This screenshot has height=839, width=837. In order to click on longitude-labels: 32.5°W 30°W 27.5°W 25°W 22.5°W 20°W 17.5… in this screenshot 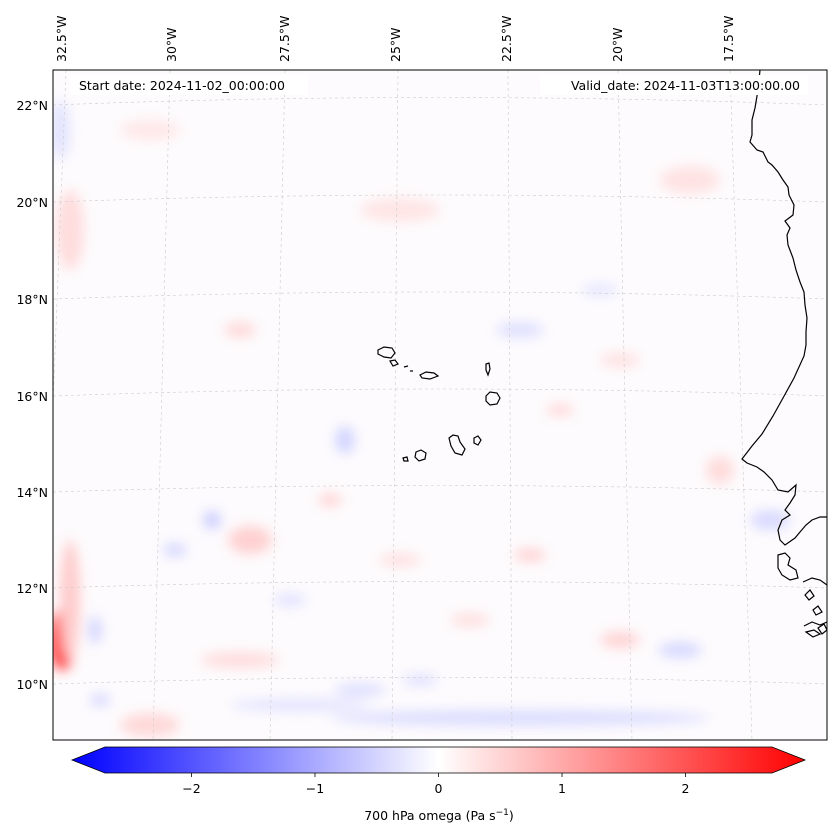, I will do `click(395, 39)`.